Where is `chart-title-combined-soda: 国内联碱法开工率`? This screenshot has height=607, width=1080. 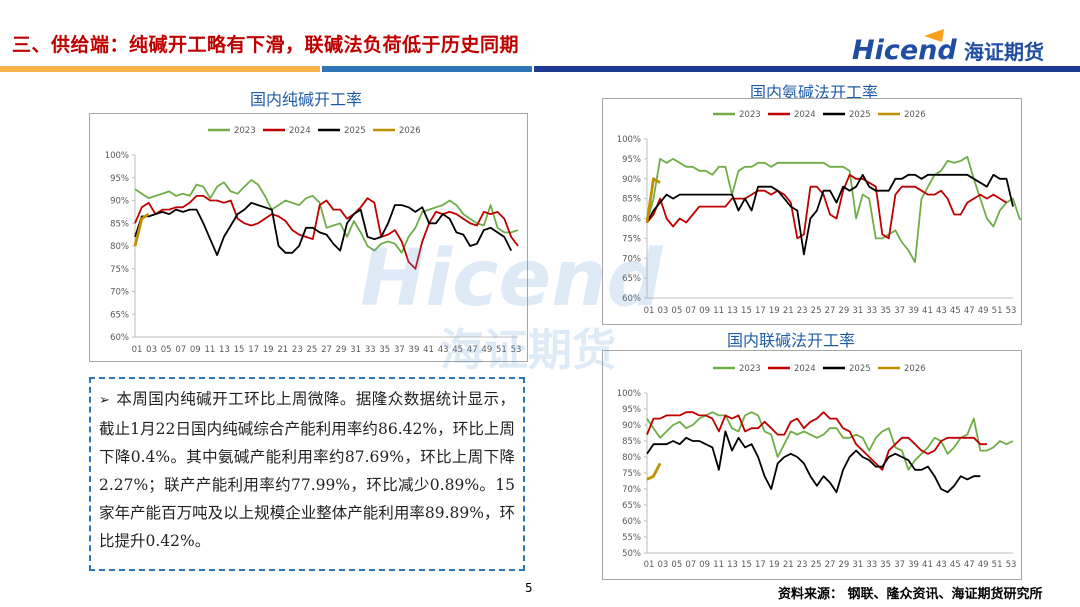 chart-title-combined-soda: 国内联碱法开工率 is located at coordinates (791, 340).